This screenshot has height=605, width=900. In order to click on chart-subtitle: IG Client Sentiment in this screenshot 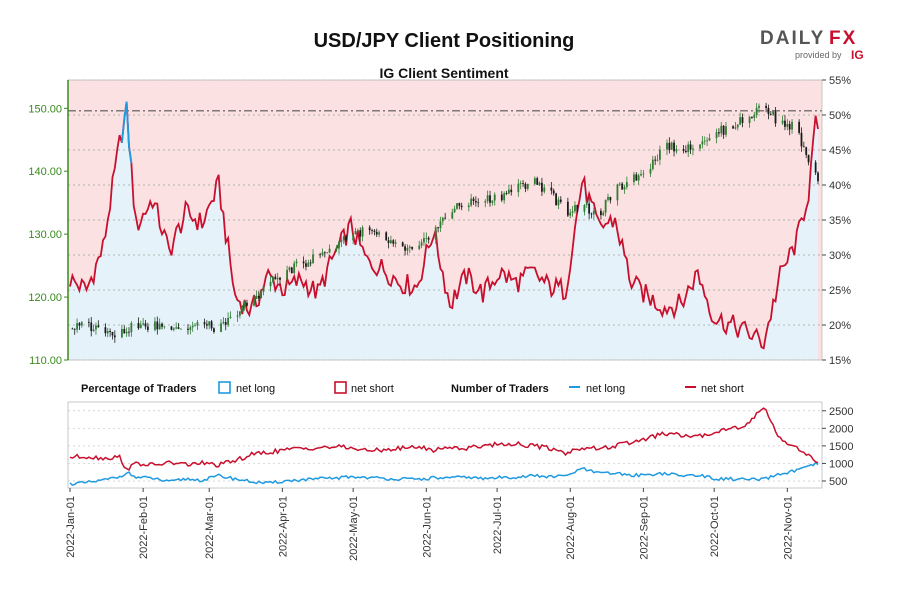, I will do `click(443, 73)`.